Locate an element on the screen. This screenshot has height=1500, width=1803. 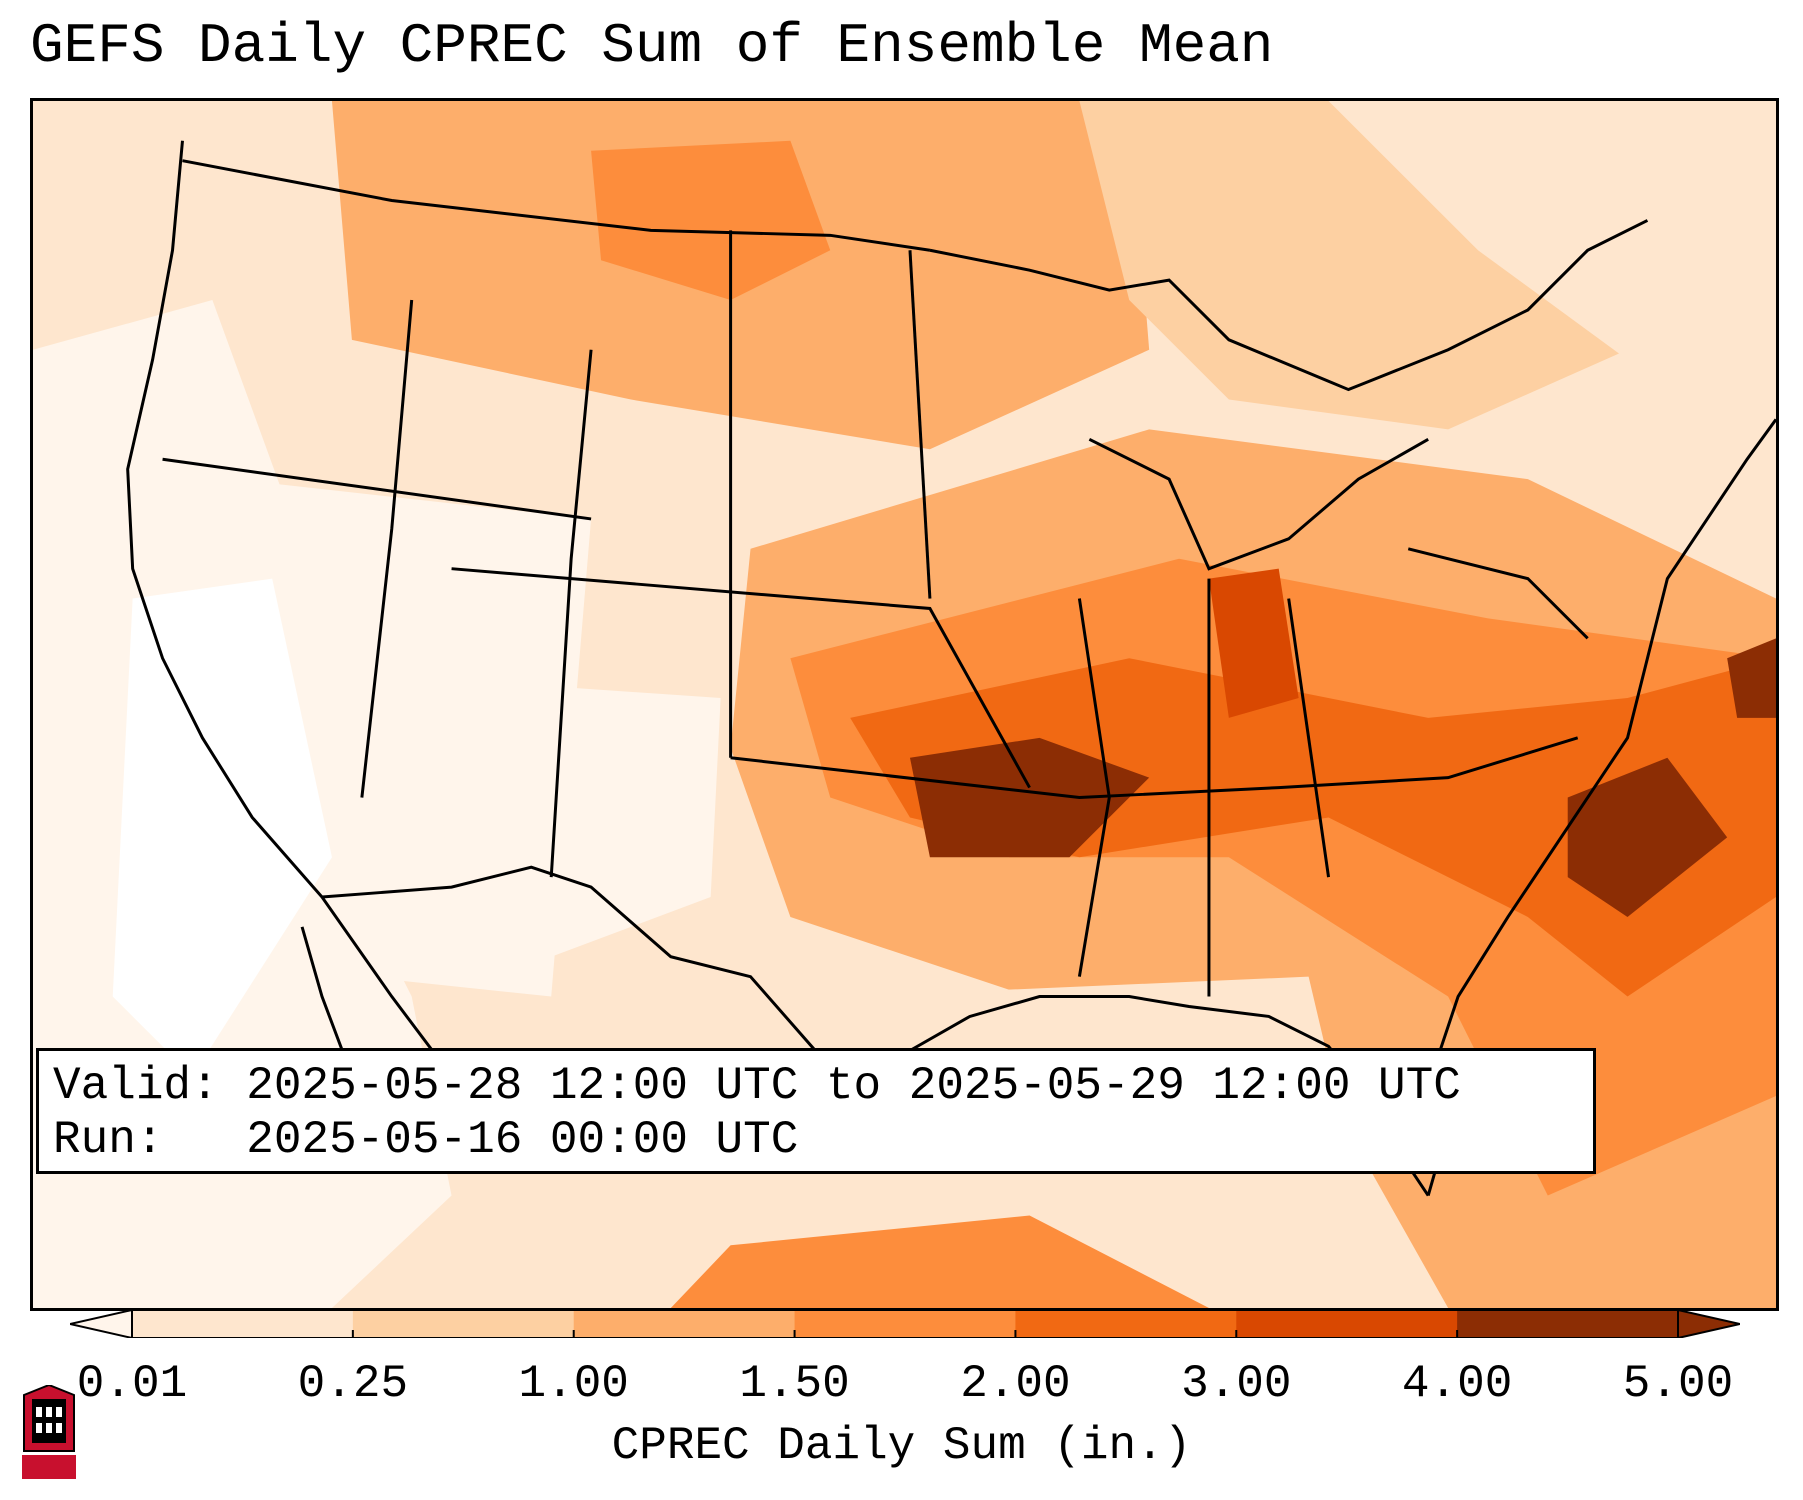
colorbar-tick-label: 2.00 is located at coordinates (1015, 1384).